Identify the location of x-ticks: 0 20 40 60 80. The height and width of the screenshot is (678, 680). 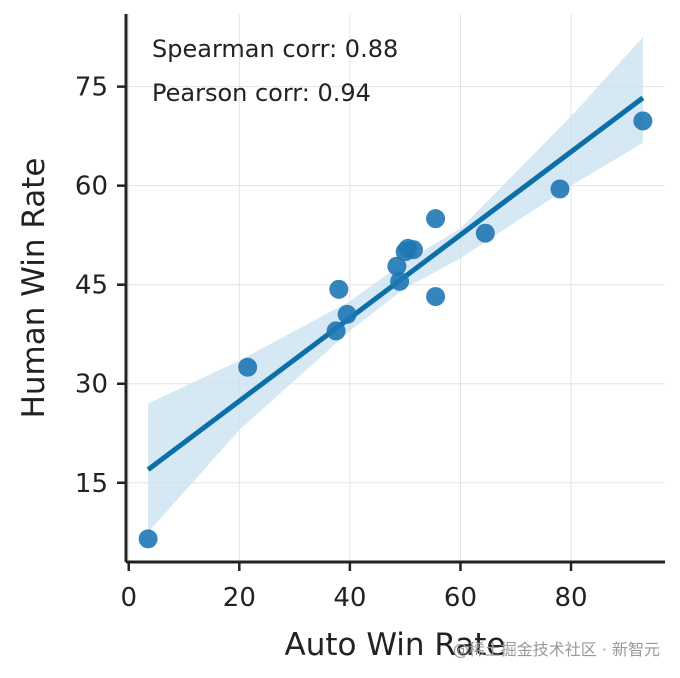
(354, 587).